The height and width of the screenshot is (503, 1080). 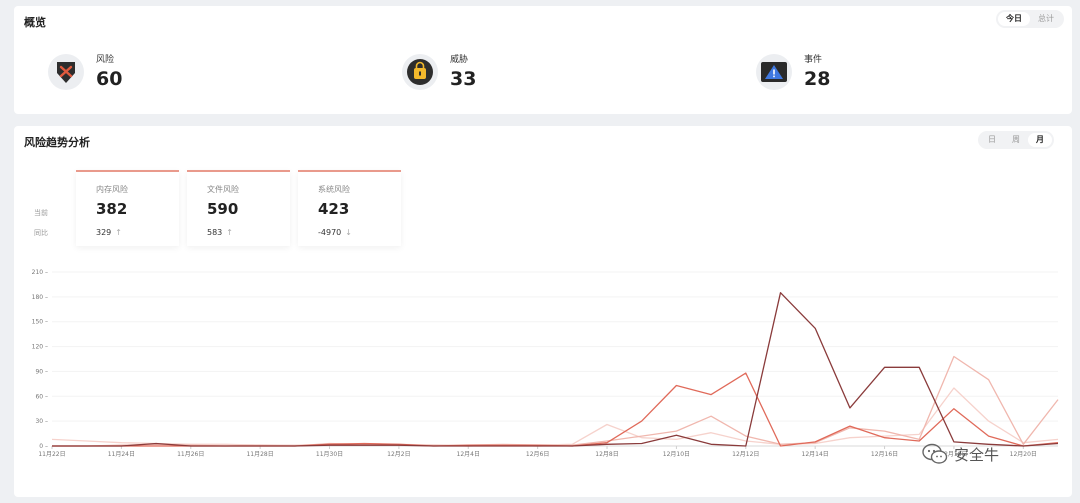 What do you see at coordinates (468, 454) in the screenshot?
I see `x-tick-label: 12月4日` at bounding box center [468, 454].